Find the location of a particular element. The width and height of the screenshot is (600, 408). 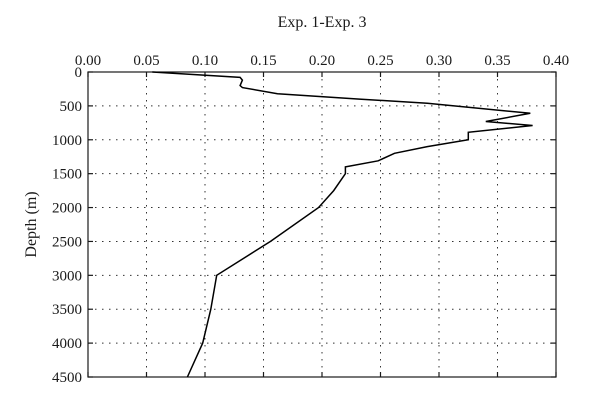

y-tick-label: 2500 is located at coordinates (67, 242).